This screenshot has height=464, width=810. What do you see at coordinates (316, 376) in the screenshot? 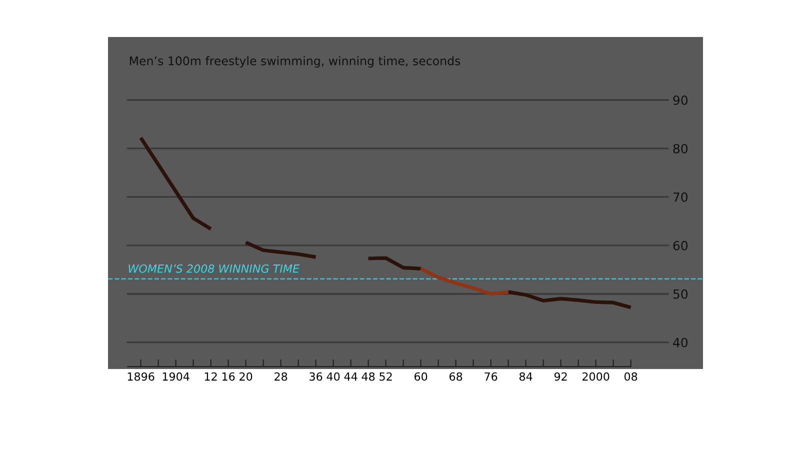
I see `x-tick-label: 36` at bounding box center [316, 376].